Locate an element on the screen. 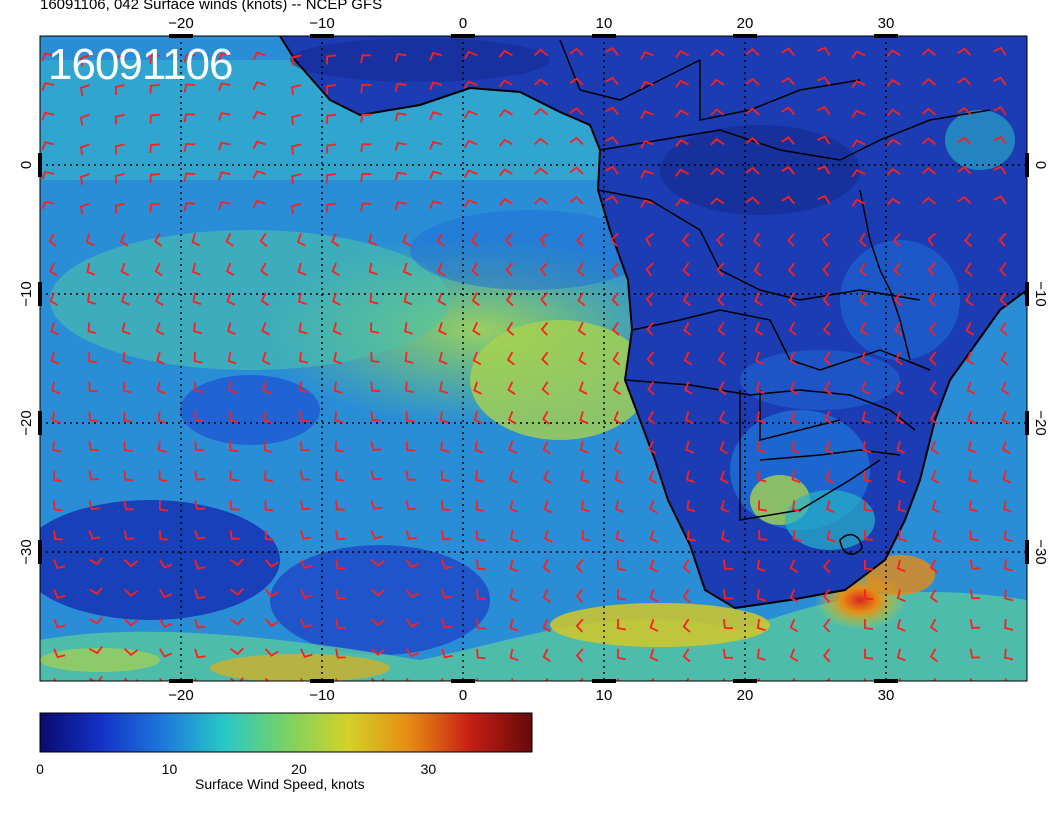 Image resolution: width=1056 pixels, height=816 pixels. lat-tick-left: 0 is located at coordinates (26, 165).